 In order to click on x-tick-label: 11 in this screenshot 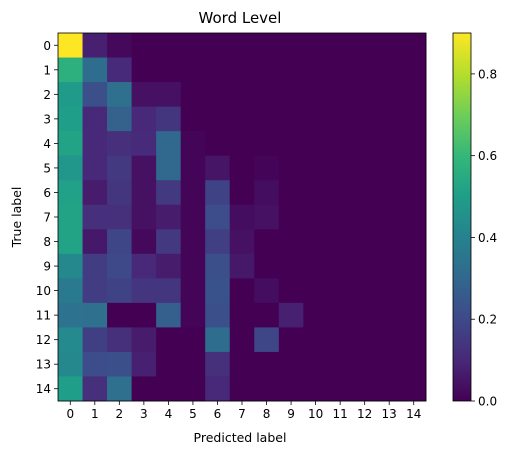, I will do `click(339, 414)`.